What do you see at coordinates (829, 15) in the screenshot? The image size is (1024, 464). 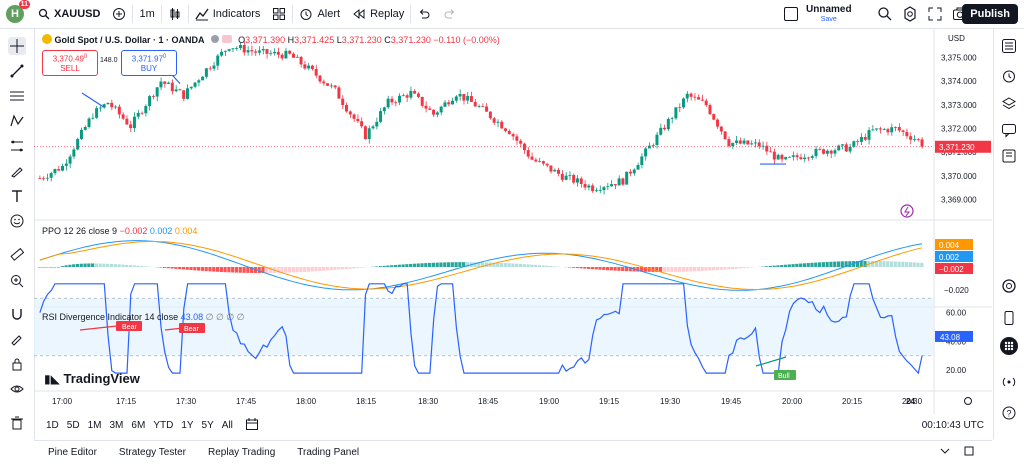 I see `layout-name-button: Unnamed Save` at bounding box center [829, 15].